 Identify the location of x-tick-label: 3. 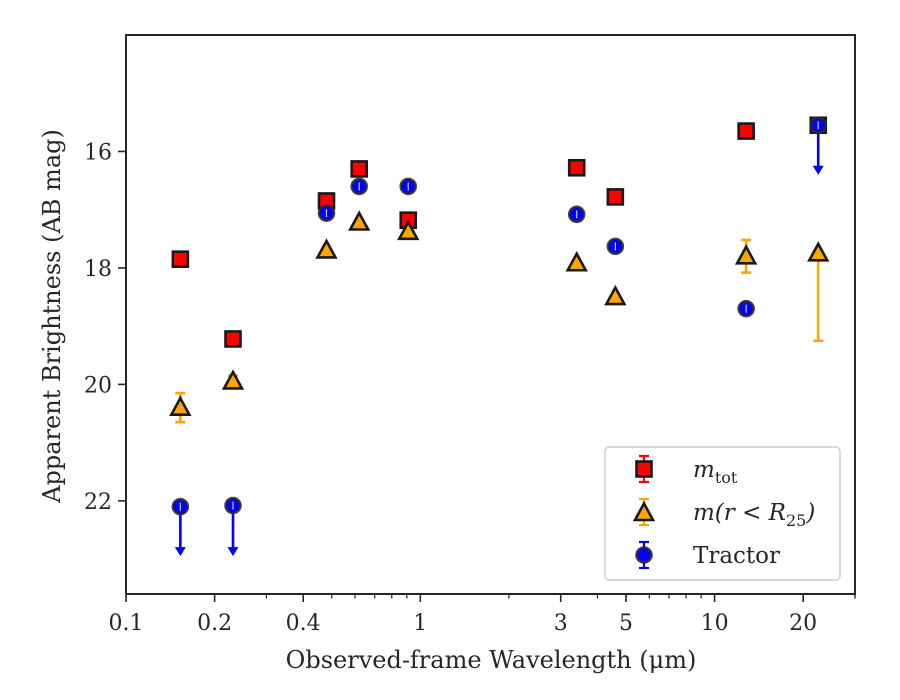
(561, 623).